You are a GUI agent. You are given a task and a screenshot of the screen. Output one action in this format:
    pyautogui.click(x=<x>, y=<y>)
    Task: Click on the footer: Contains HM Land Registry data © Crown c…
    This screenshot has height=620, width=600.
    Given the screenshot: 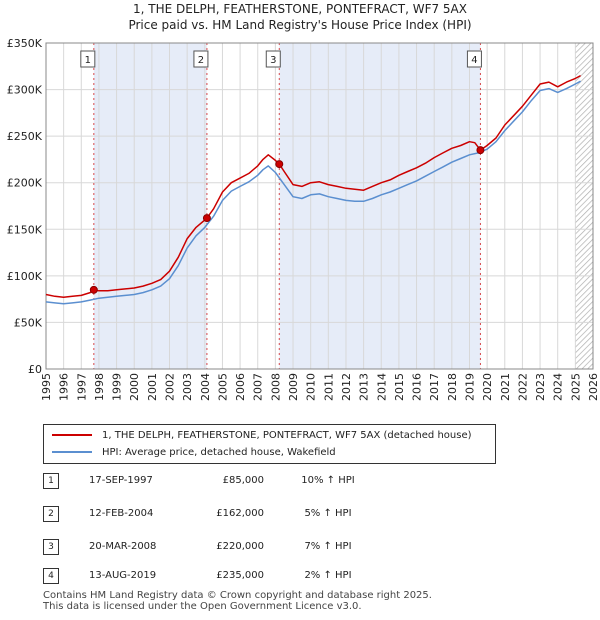 What is the action you would take?
    pyautogui.click(x=237, y=601)
    